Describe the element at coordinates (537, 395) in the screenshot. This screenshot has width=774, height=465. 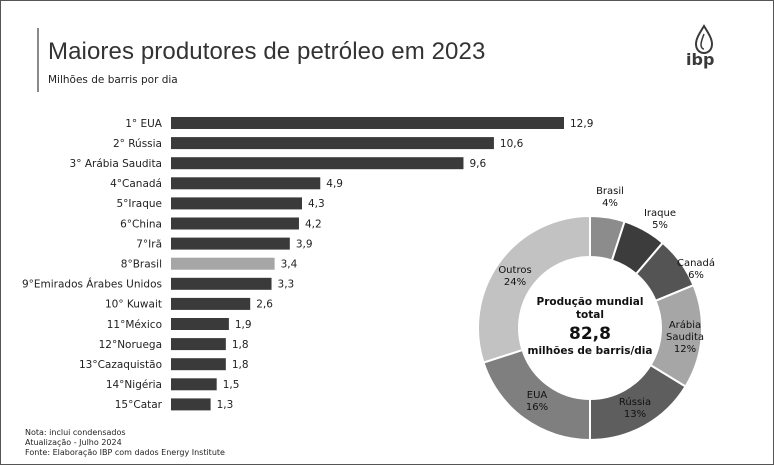
I see `slice-name-label: EUA` at that location.